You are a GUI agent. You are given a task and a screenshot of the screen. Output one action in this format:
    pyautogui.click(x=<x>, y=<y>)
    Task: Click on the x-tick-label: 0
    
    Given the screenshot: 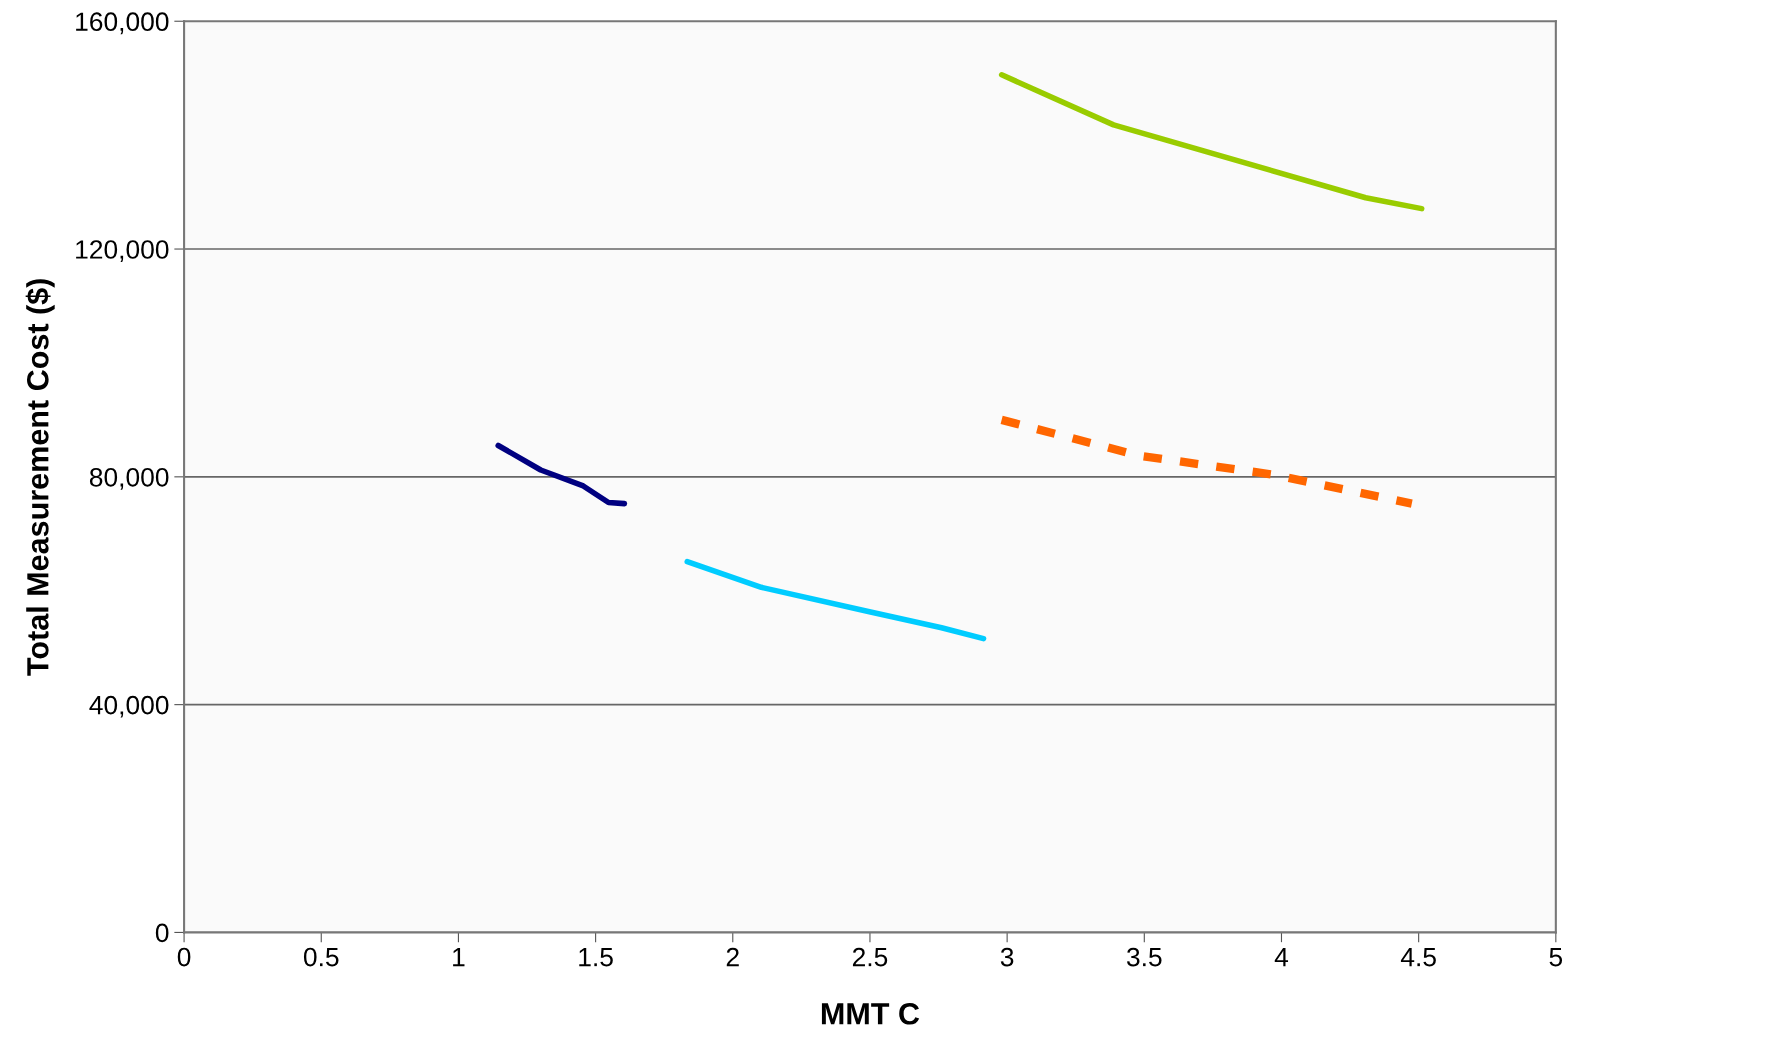 What is the action you would take?
    pyautogui.click(x=184, y=957)
    